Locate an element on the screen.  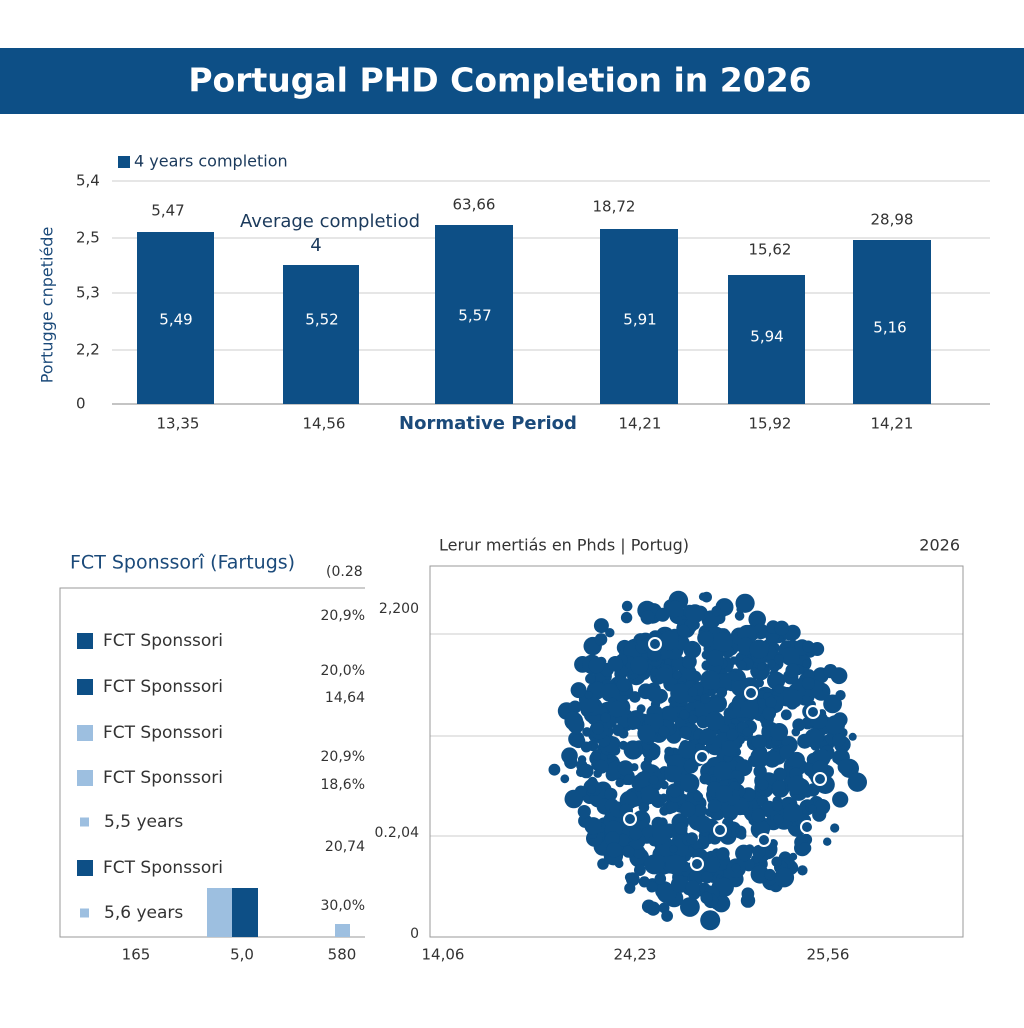
bar-inner-label: 5,16 is located at coordinates (889, 328).